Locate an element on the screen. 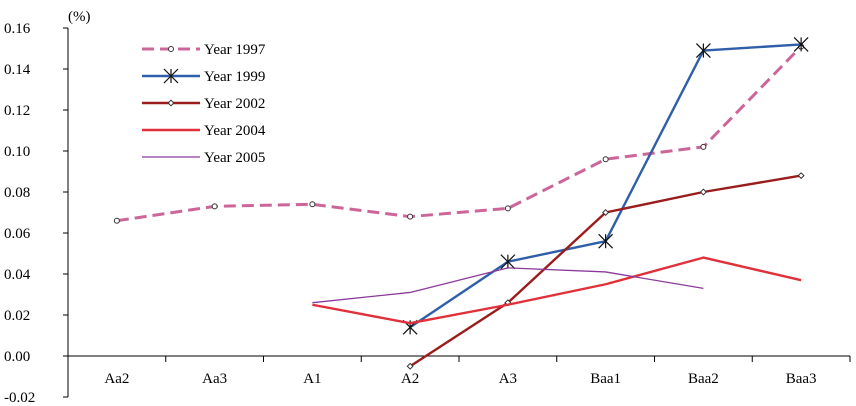 The image size is (856, 406). x-tick-label: A3 is located at coordinates (508, 379).